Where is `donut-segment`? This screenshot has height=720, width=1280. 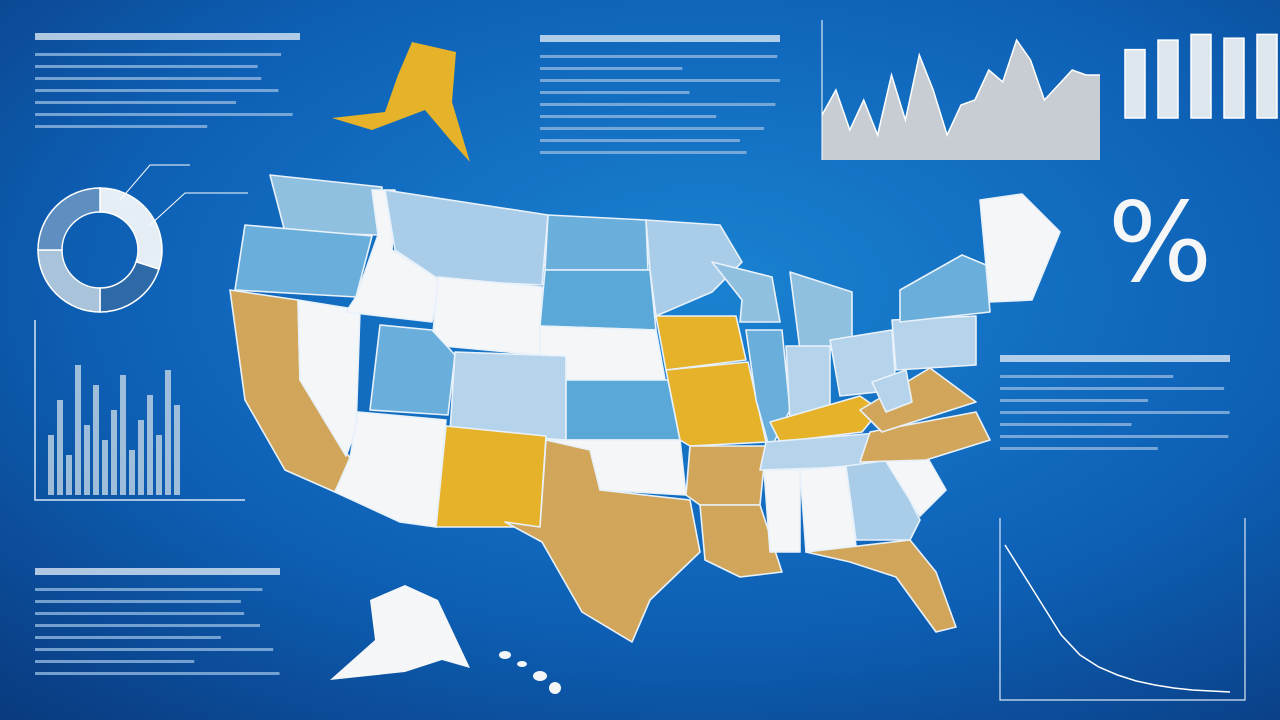
donut-segment is located at coordinates (69, 219).